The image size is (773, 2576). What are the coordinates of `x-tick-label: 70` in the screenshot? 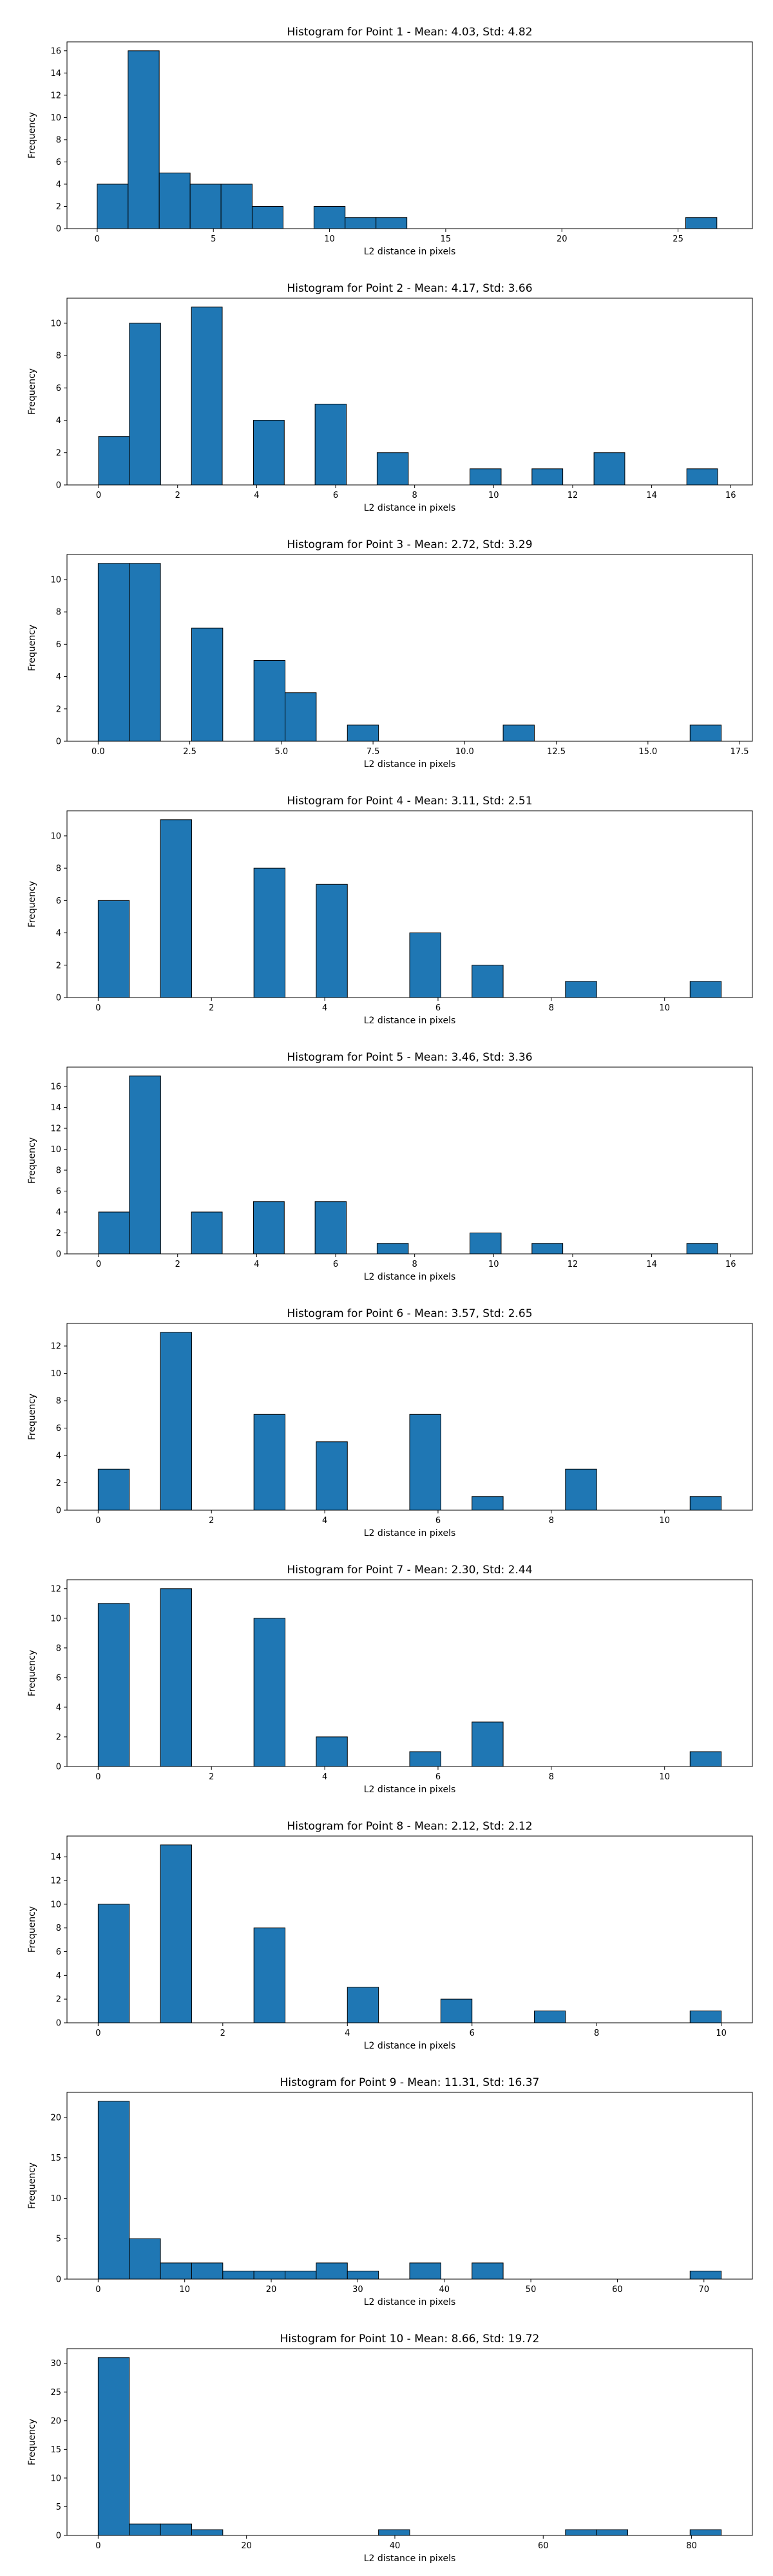 It's located at (703, 2290).